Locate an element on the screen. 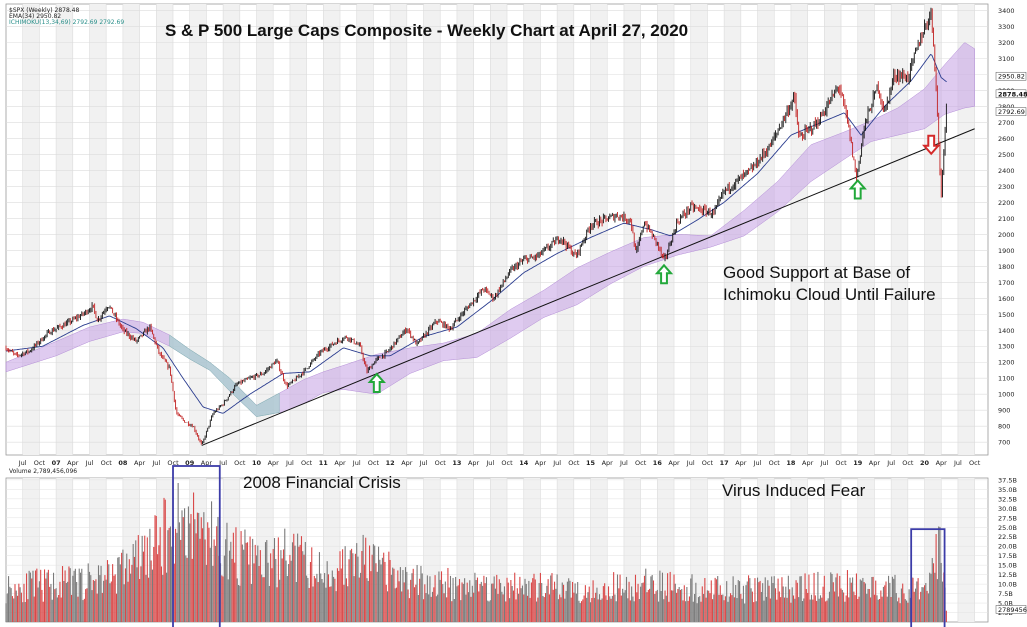  down-arrow-icon is located at coordinates (931, 145).